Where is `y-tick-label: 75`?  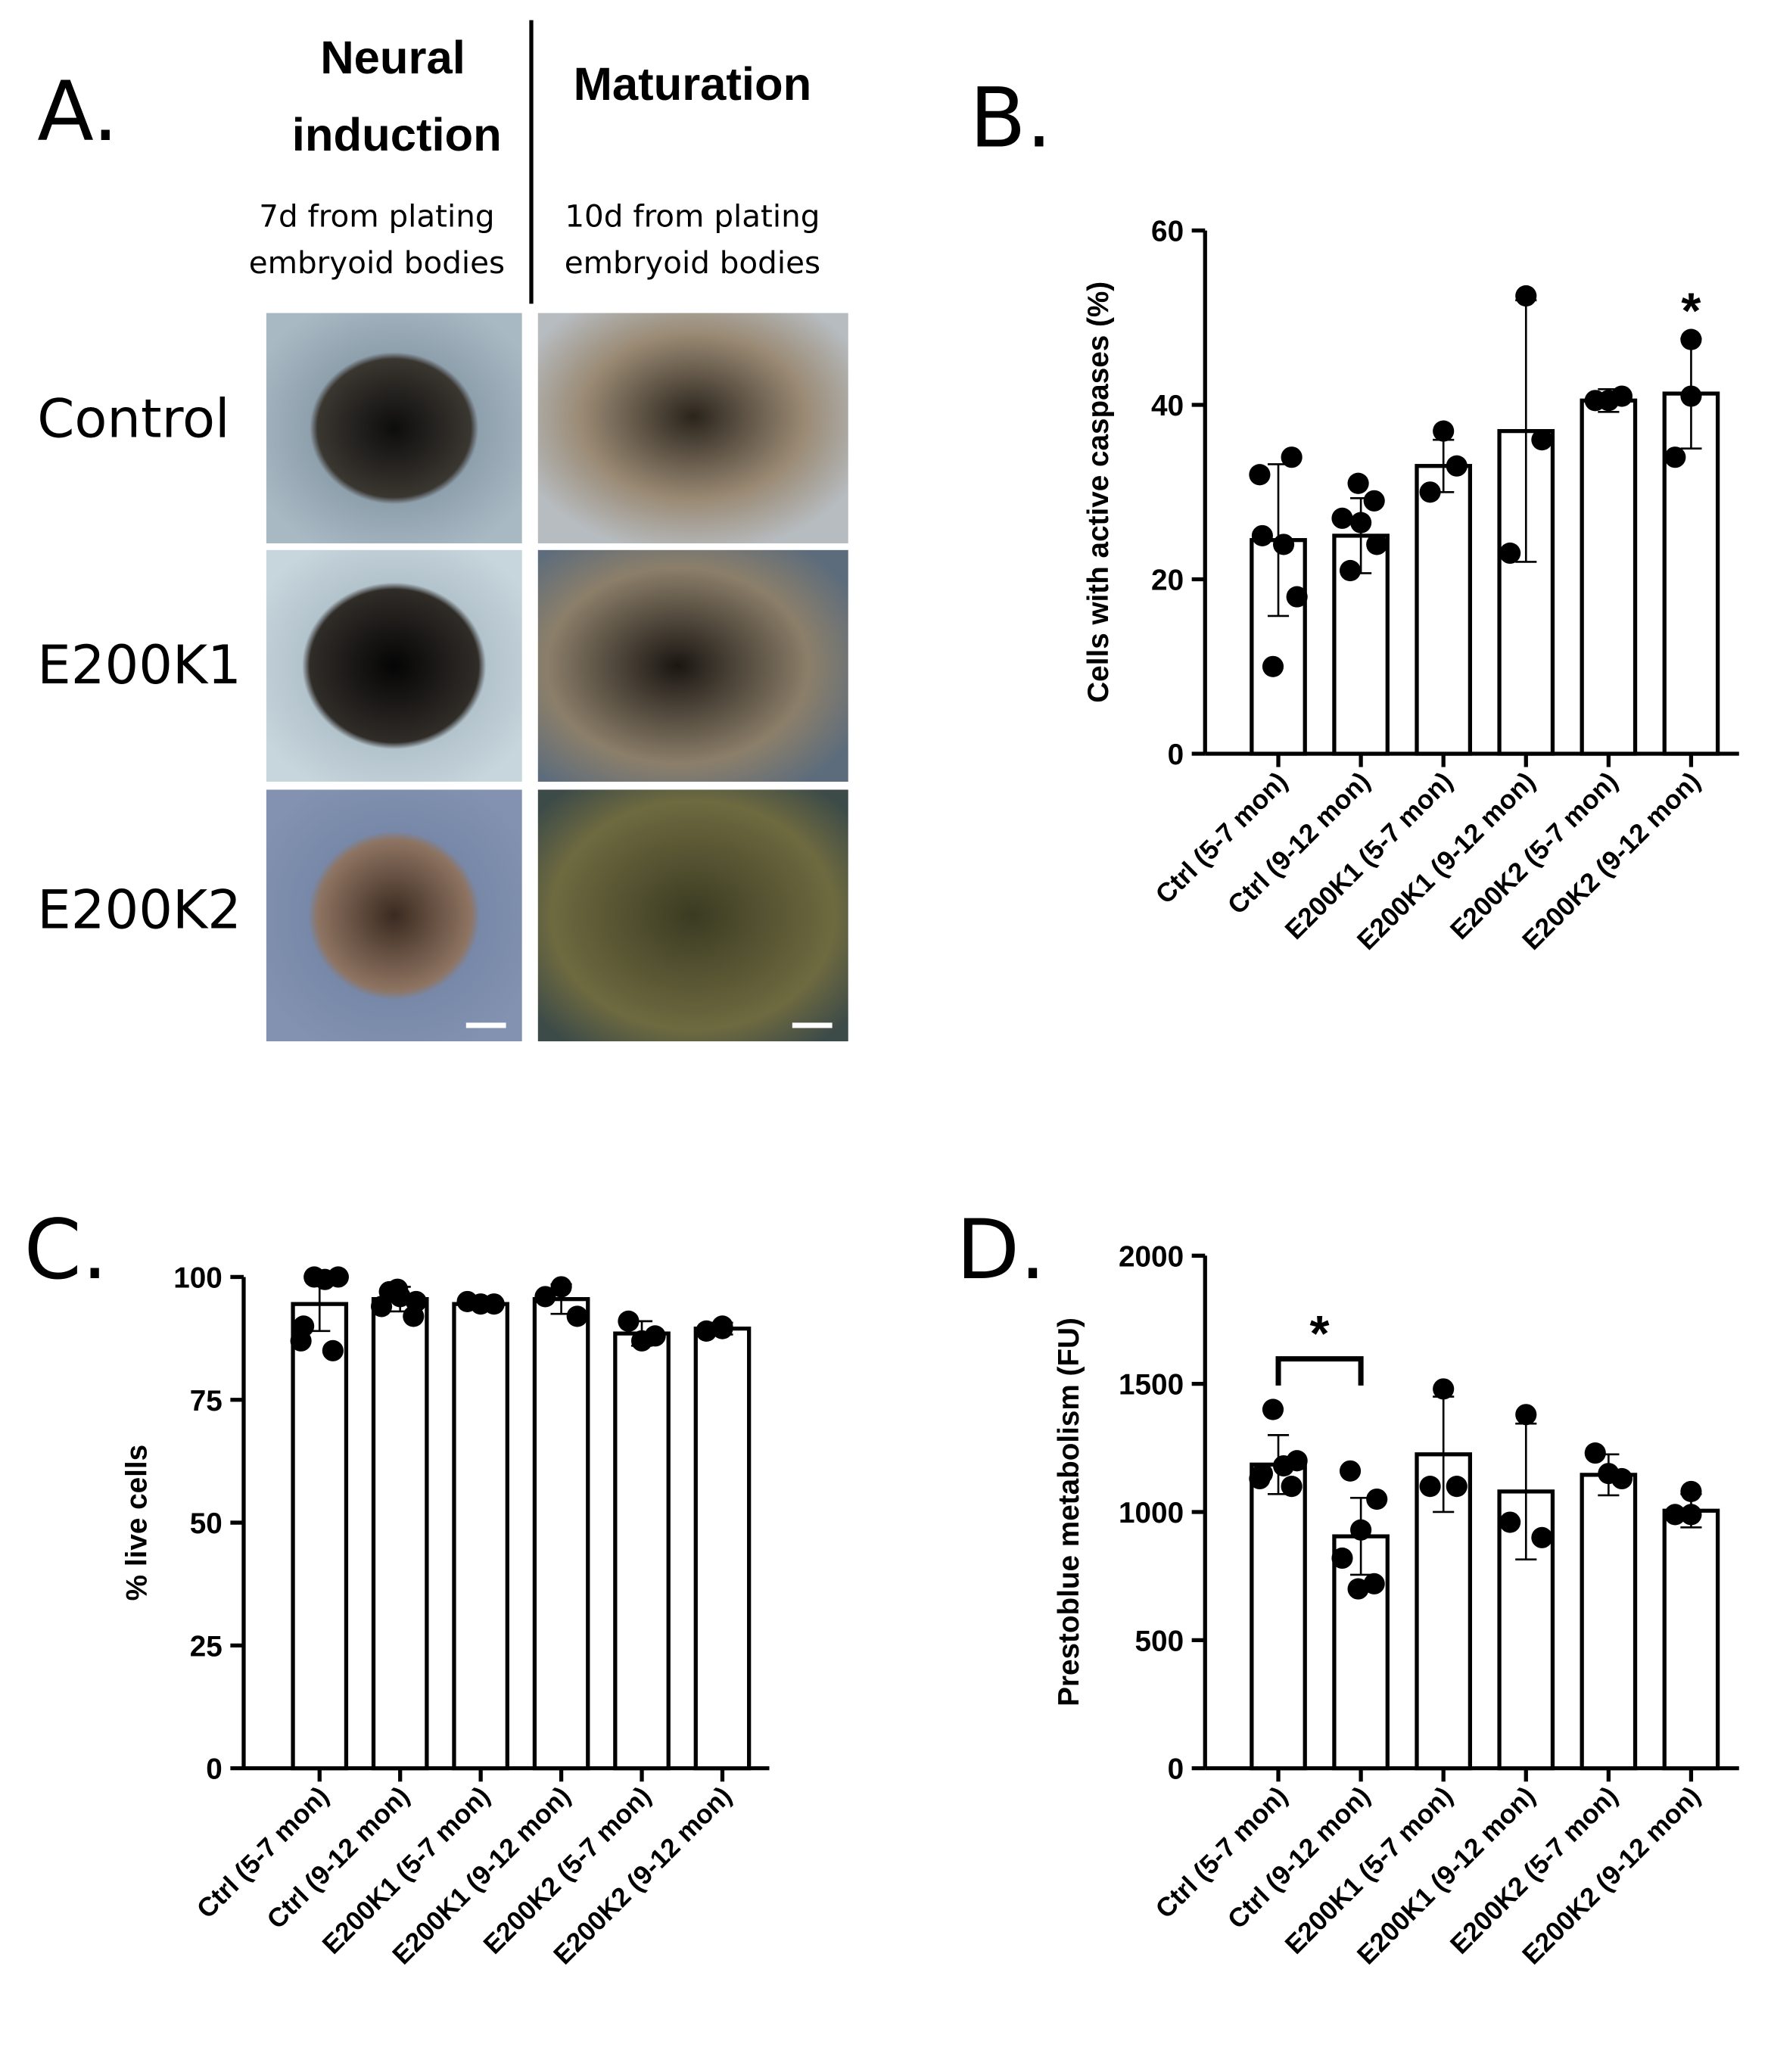
y-tick-label: 75 is located at coordinates (206, 1401).